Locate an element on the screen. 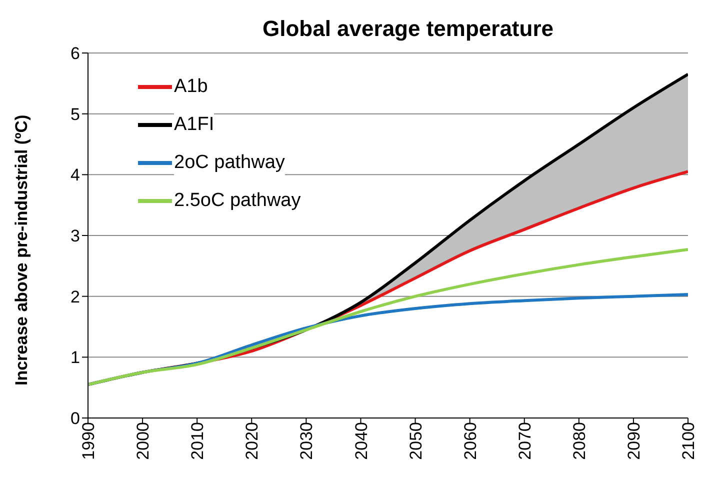 The image size is (718, 504). x-tick-label: 2070 is located at coordinates (524, 441).